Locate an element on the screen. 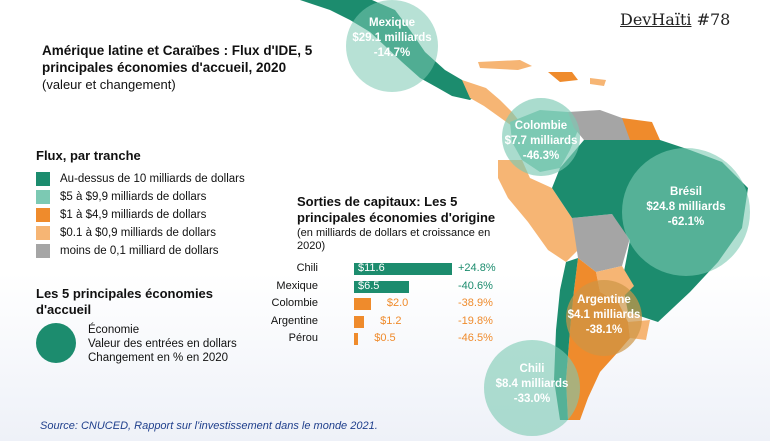 The width and height of the screenshot is (770, 441). bar-value-label: $6.5 is located at coordinates (369, 285).